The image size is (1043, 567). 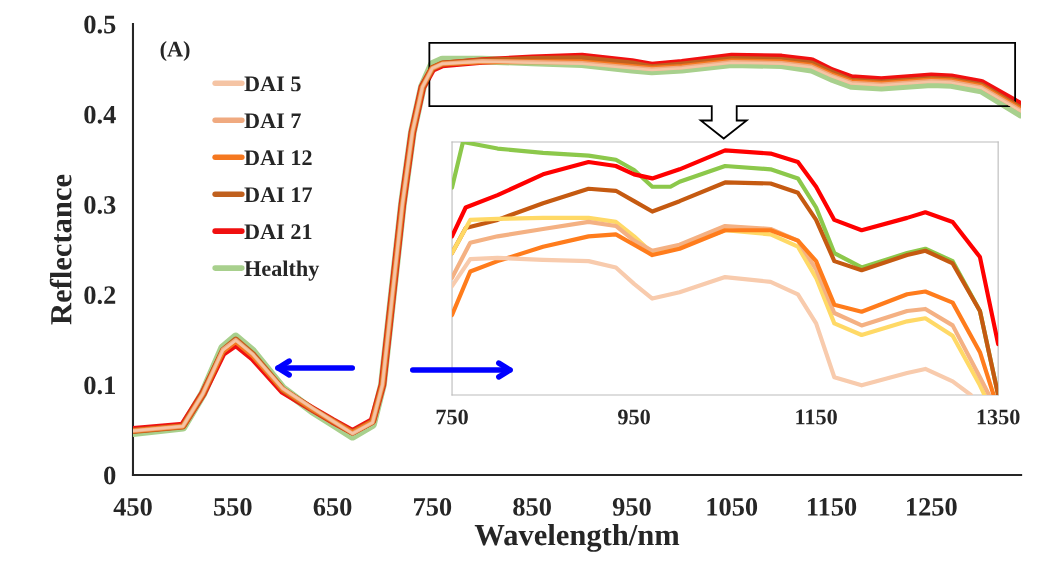 What do you see at coordinates (272, 84) in the screenshot?
I see `legend-label: DAI 5` at bounding box center [272, 84].